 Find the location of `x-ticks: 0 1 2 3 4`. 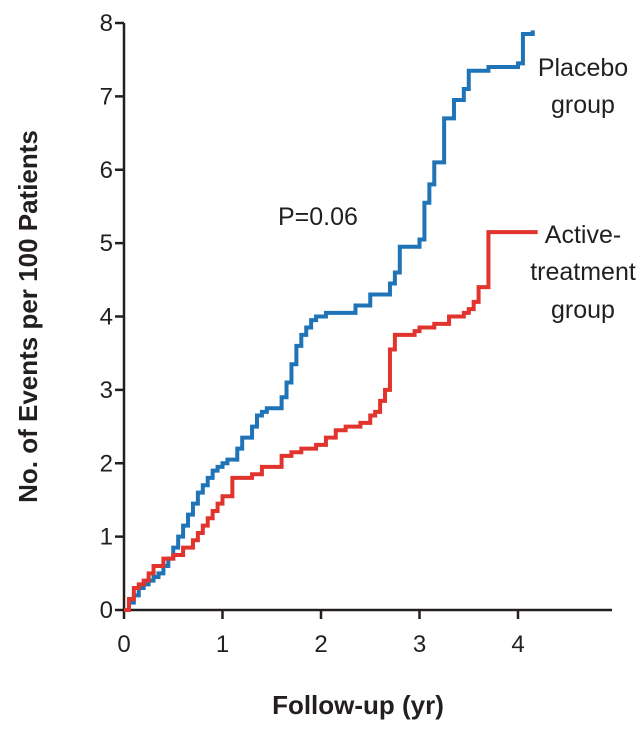

x-ticks: 0 1 2 3 4 is located at coordinates (321, 634).